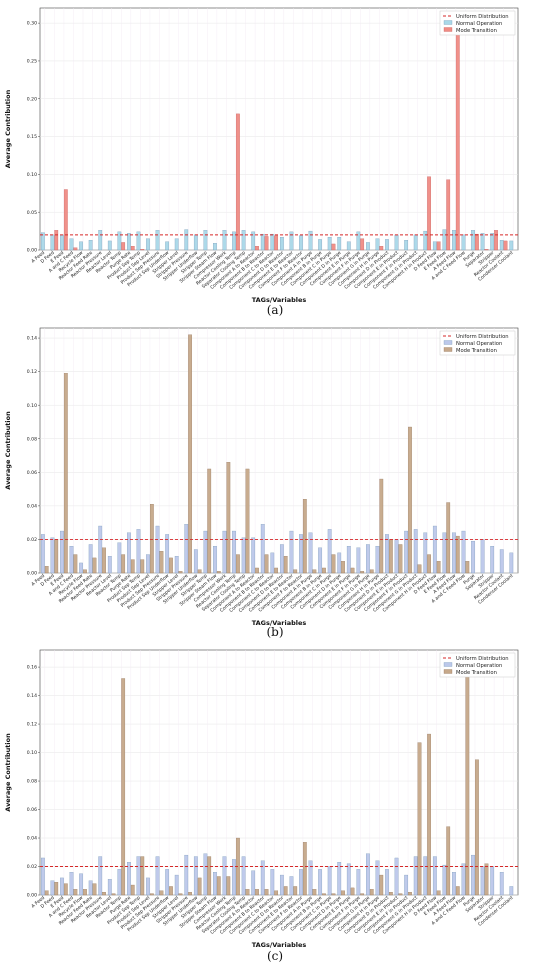 The height and width of the screenshot is (970, 550). What do you see at coordinates (32, 725) in the screenshot?
I see `y-tick-label: 0.12` at bounding box center [32, 725].